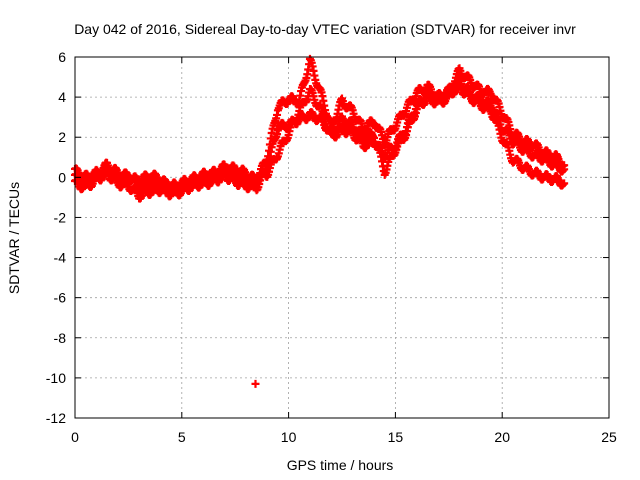 The height and width of the screenshot is (480, 640). What do you see at coordinates (396, 437) in the screenshot?
I see `x-tick-label: 15` at bounding box center [396, 437].